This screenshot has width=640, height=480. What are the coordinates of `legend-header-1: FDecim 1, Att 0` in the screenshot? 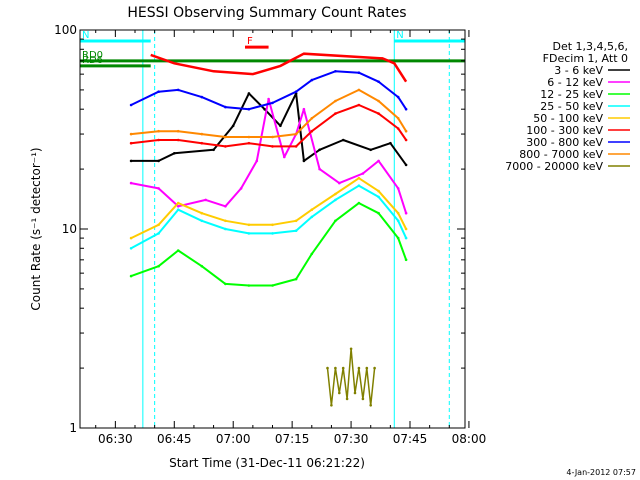 It's located at (585, 58).